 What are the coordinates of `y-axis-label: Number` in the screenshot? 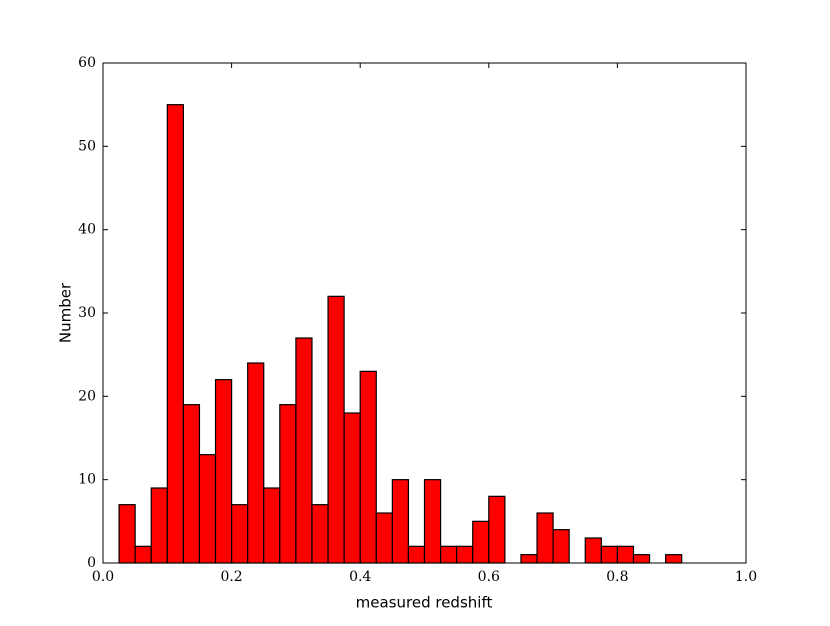 It's located at (66, 312).